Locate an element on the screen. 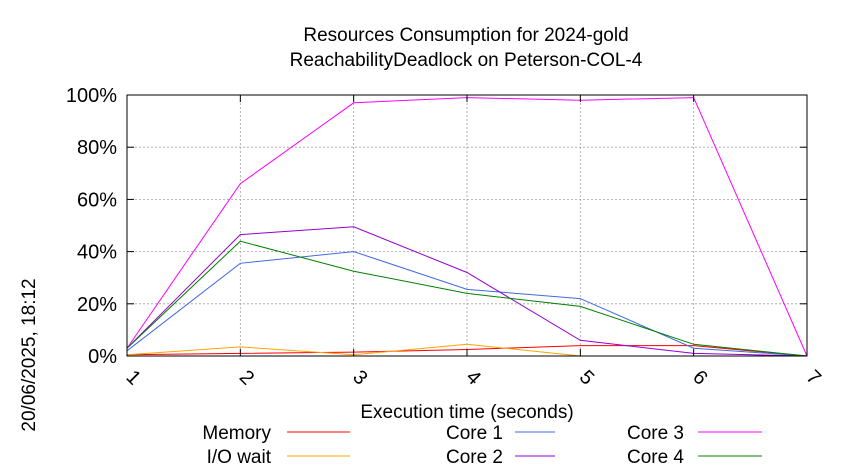 The height and width of the screenshot is (475, 850). y-tick-label: 80% is located at coordinates (97, 148).